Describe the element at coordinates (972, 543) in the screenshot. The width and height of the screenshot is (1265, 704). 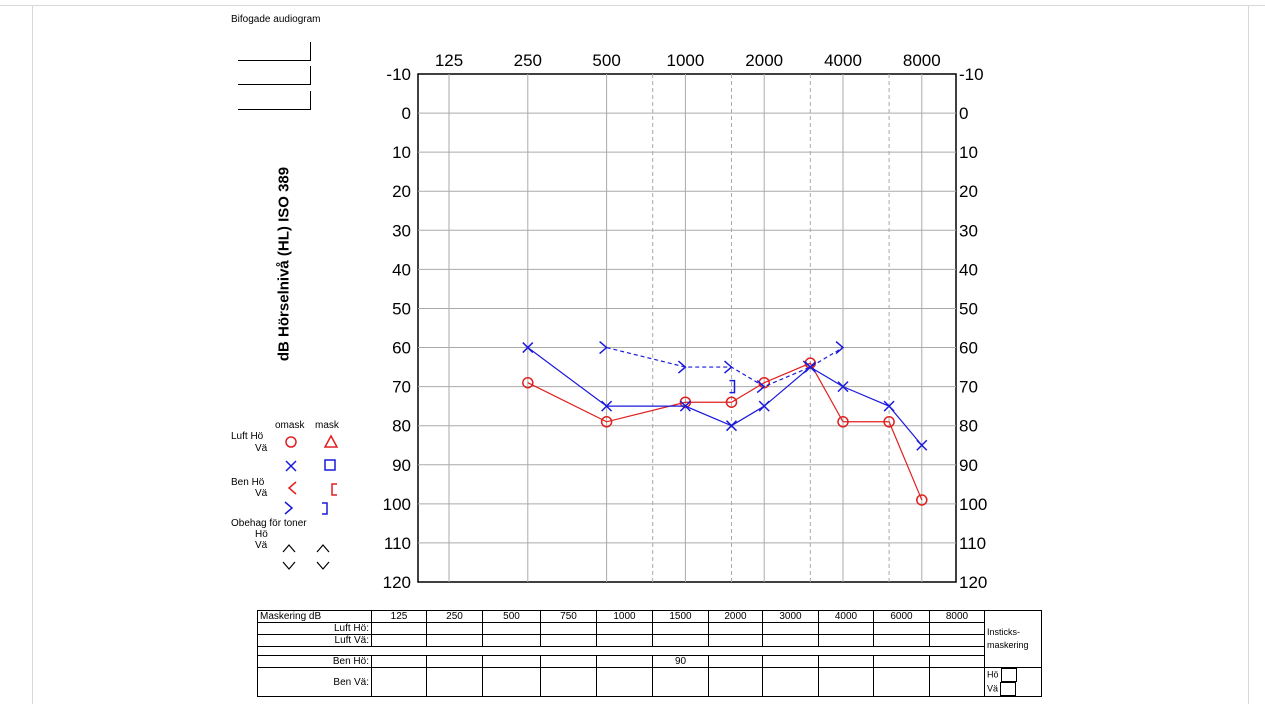
I see `y-tick-label-right: 110` at that location.